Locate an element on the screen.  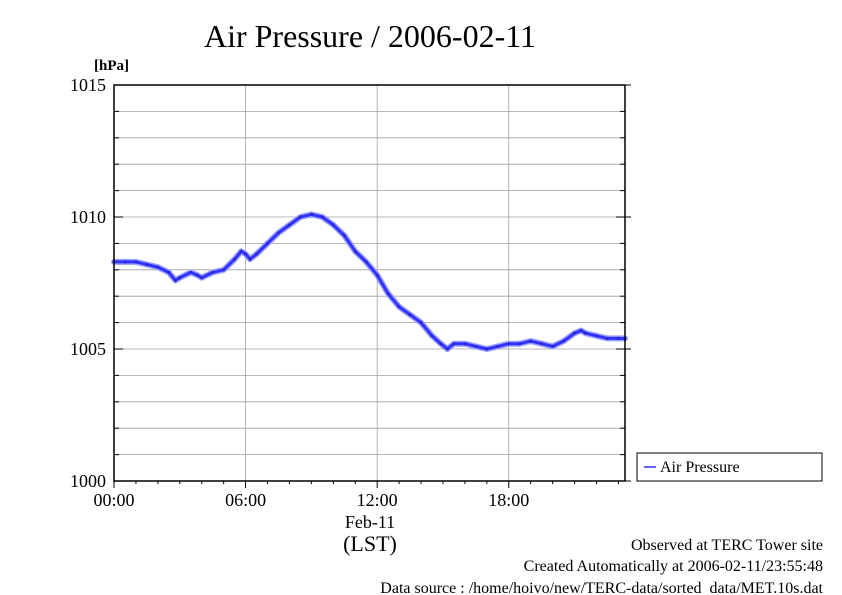
series-line is located at coordinates (369, 281).